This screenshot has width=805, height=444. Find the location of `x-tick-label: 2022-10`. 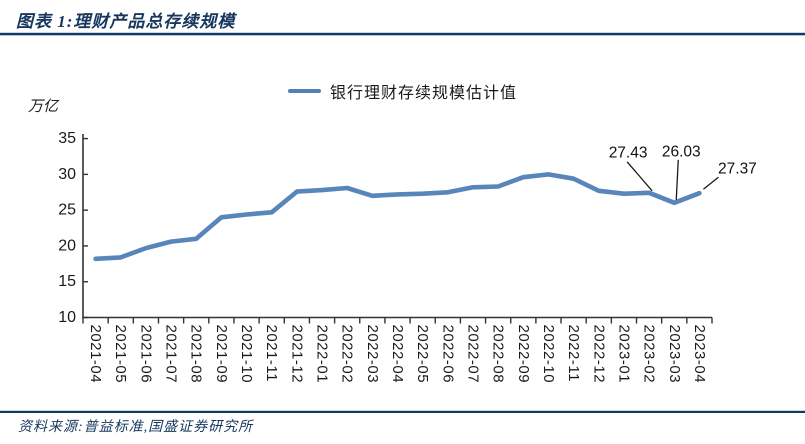

x-tick-label: 2022-10 is located at coordinates (548, 354).